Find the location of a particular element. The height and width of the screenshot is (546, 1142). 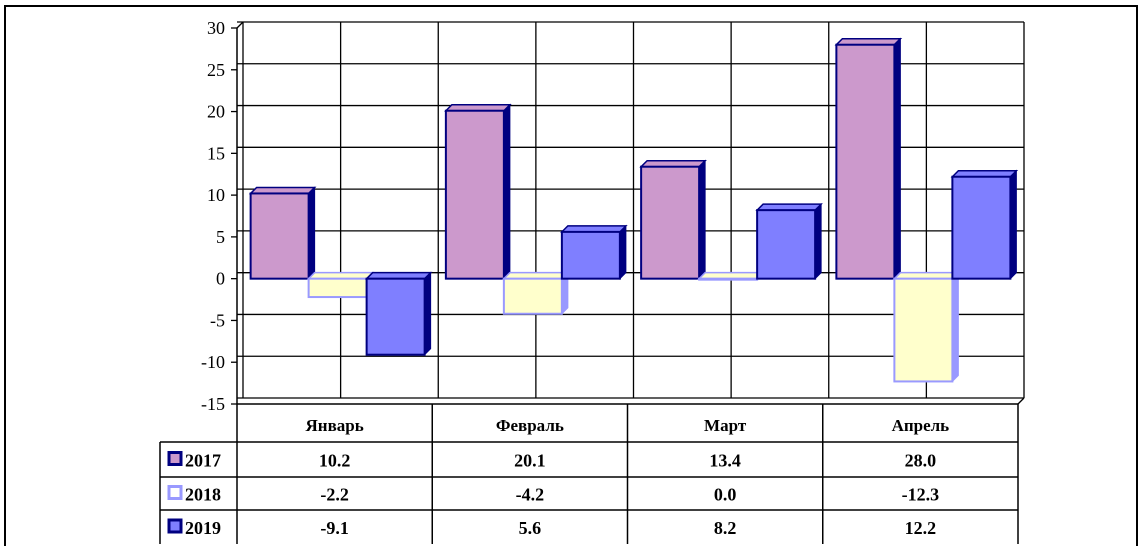

legend-label: 2019 is located at coordinates (203, 528).